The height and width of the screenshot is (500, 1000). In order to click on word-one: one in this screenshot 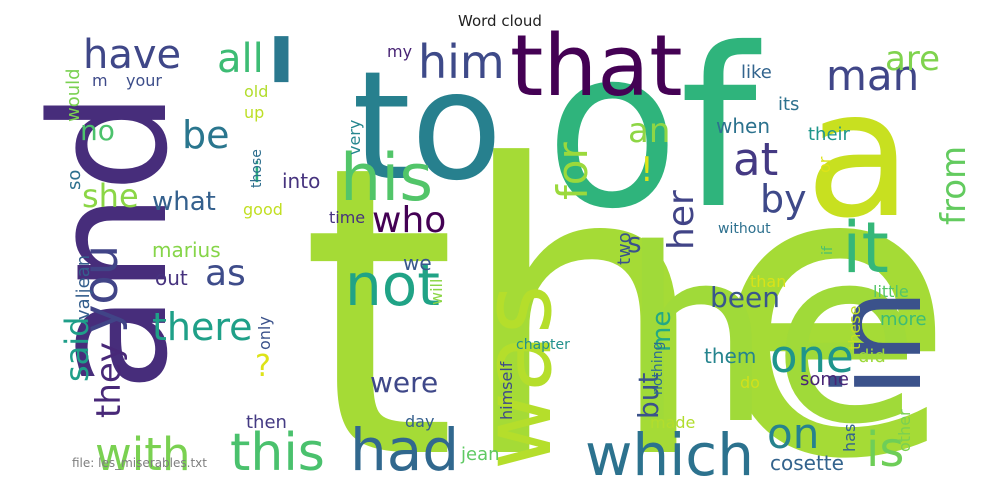, I will do `click(812, 356)`.